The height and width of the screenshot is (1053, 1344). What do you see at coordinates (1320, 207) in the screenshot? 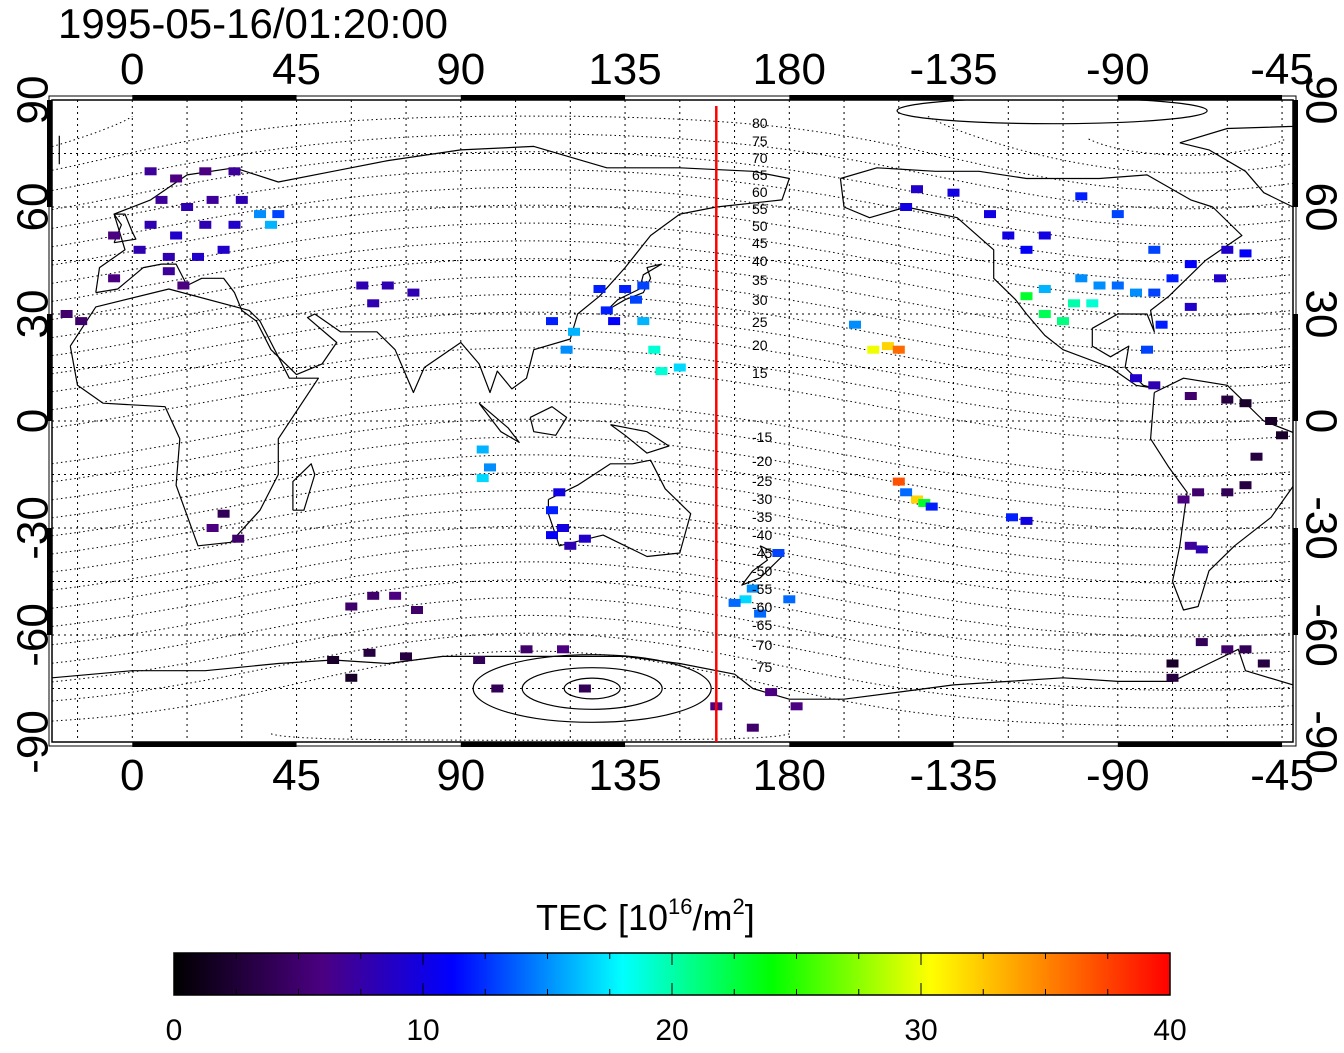
I see `right-tick-label: 60` at bounding box center [1320, 207].